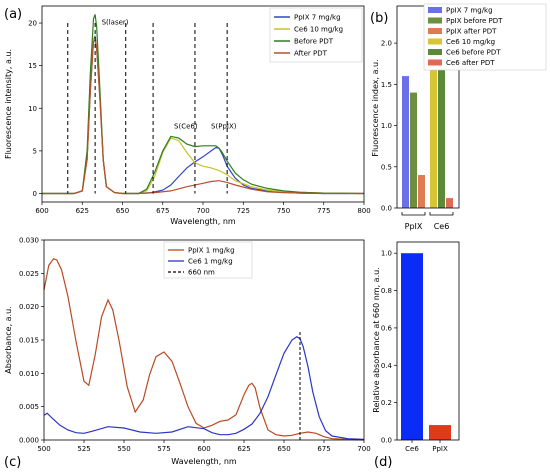 This screenshot has width=550, height=473. Describe the element at coordinates (115, 23) in the screenshot. I see `annotation-0: S(laser)` at that location.